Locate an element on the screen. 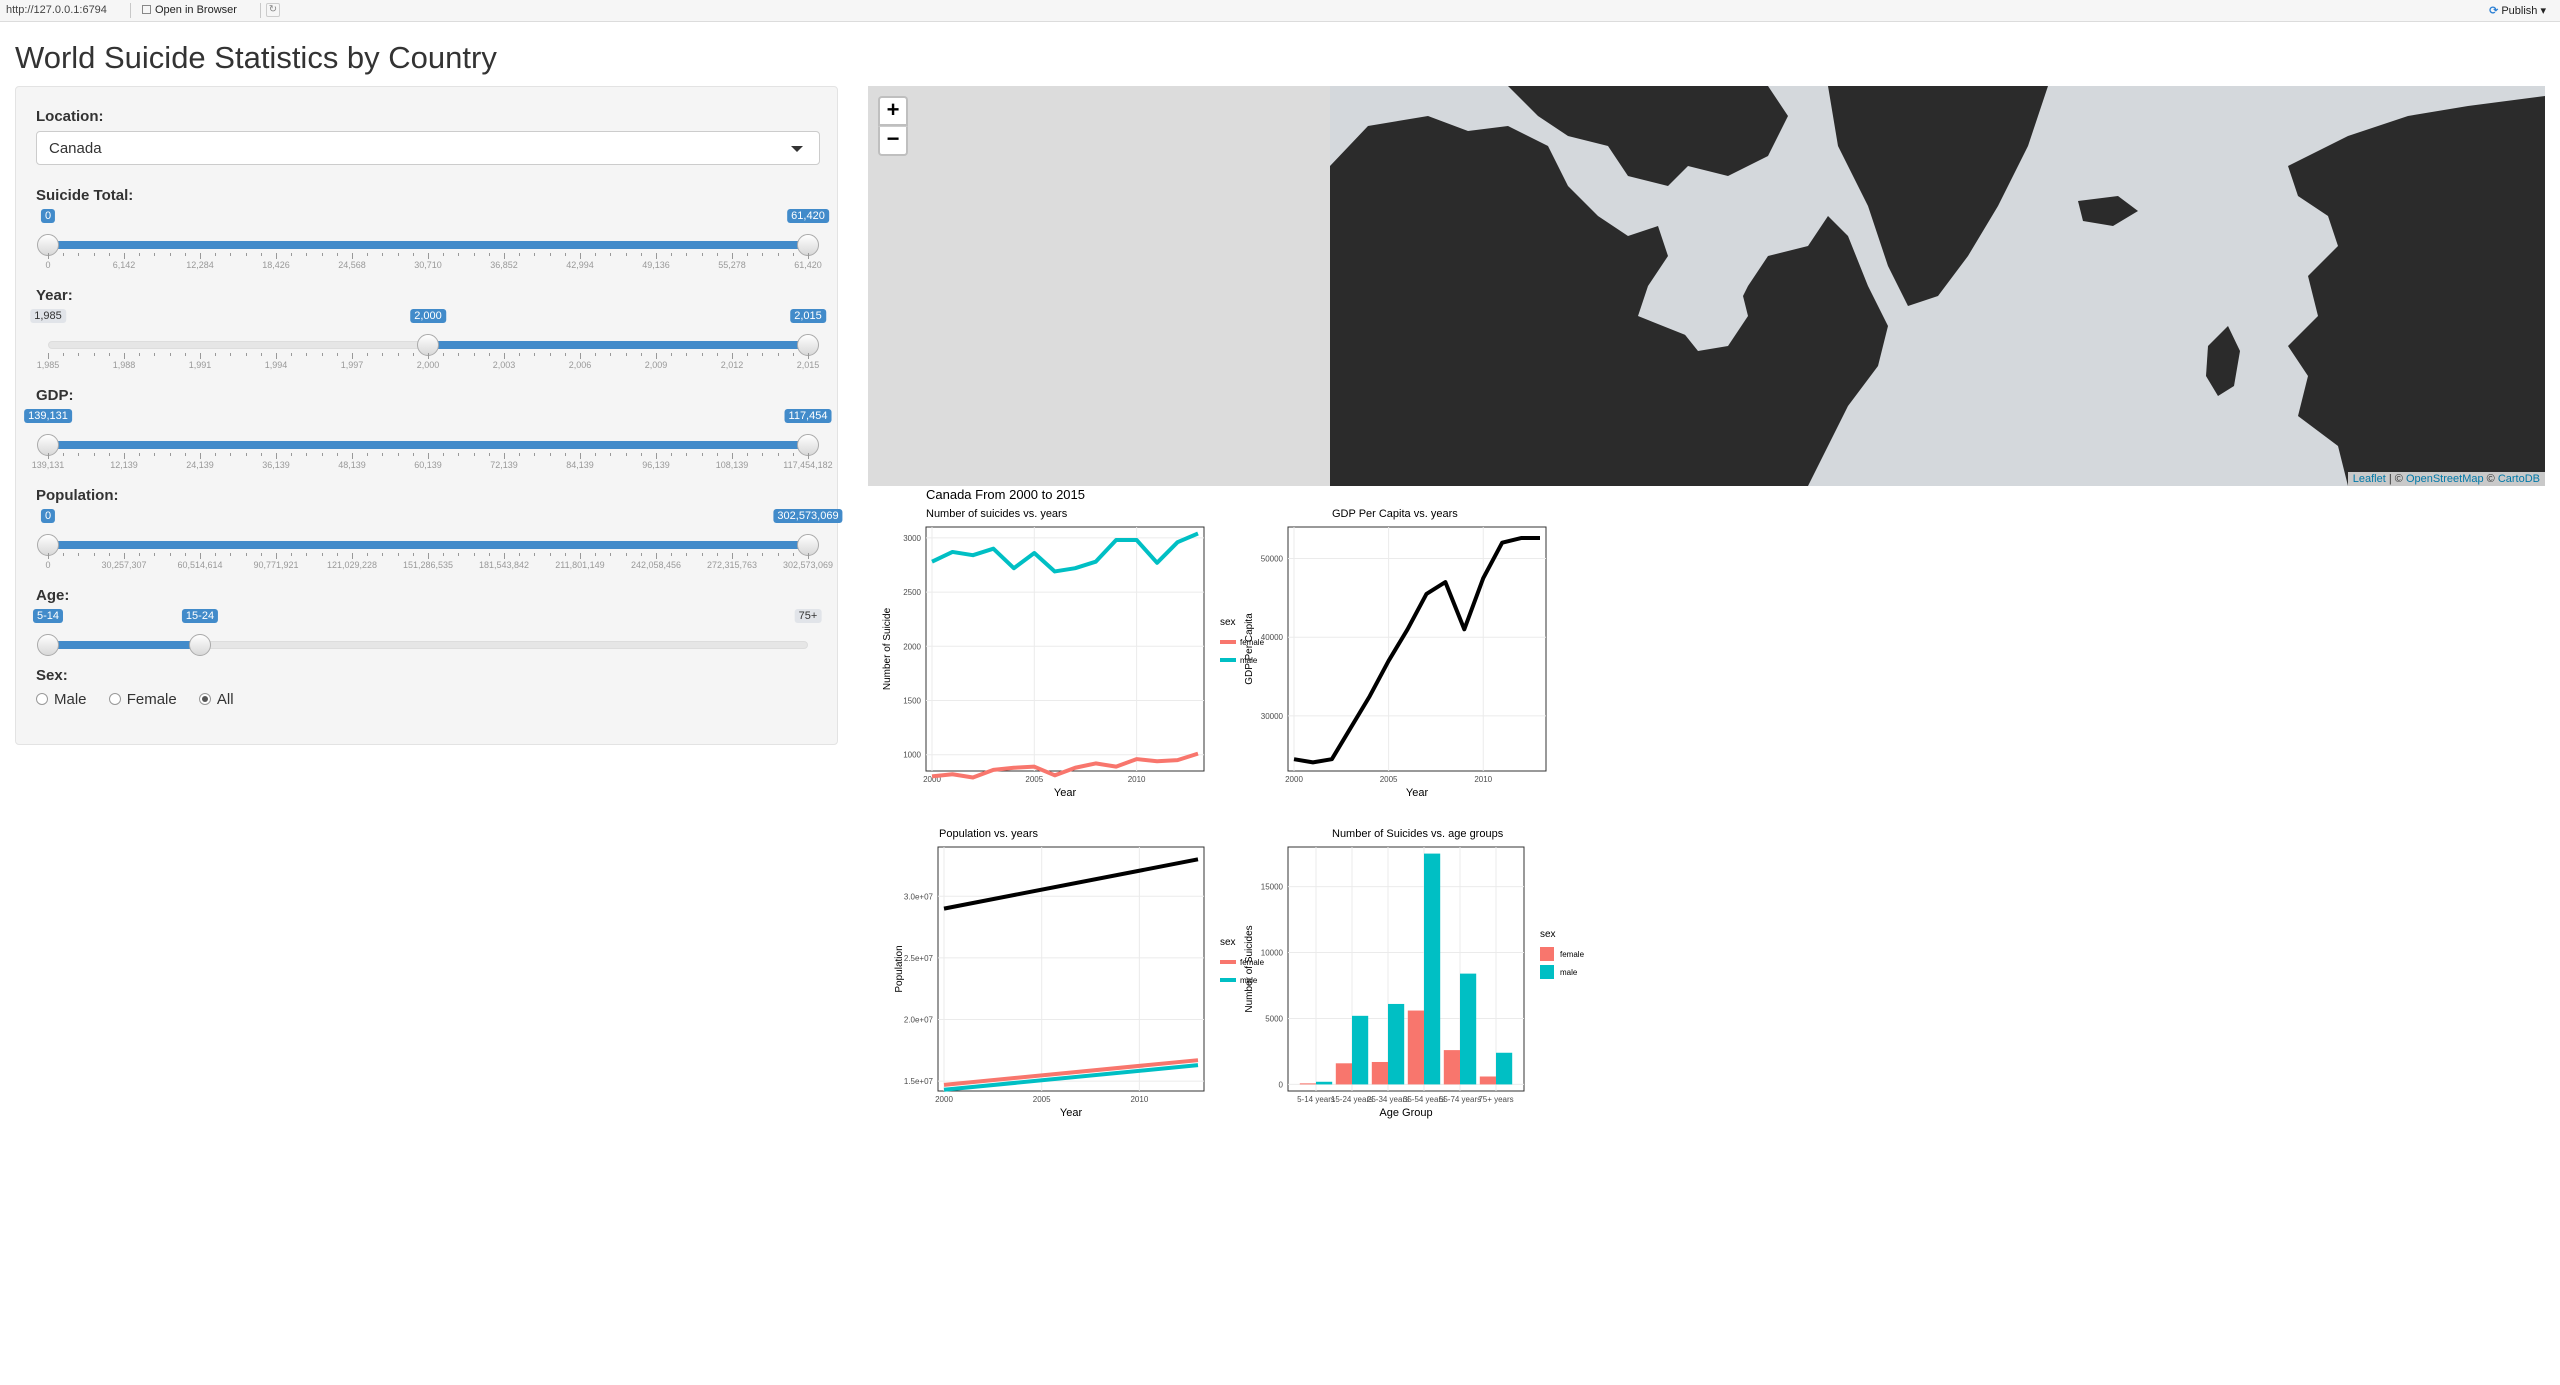  slider-value-label: 1,985 is located at coordinates (48, 316).